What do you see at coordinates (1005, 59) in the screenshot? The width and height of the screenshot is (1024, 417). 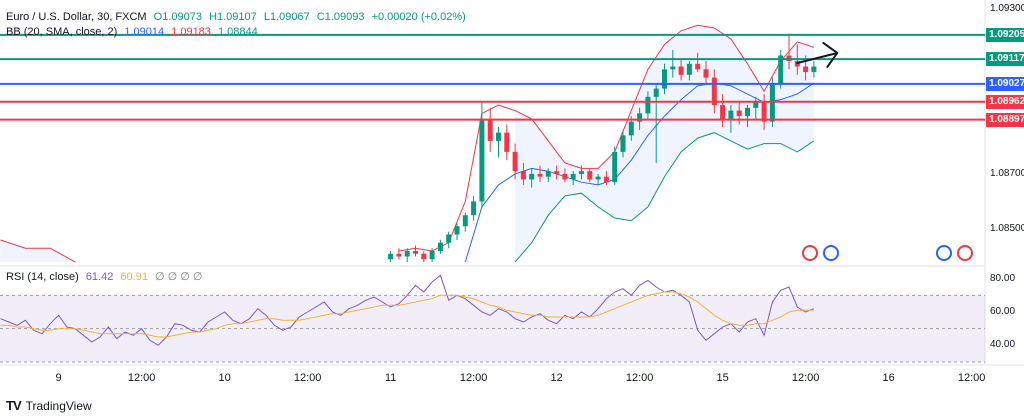 I see `level-price-badge: 1.09117` at bounding box center [1005, 59].